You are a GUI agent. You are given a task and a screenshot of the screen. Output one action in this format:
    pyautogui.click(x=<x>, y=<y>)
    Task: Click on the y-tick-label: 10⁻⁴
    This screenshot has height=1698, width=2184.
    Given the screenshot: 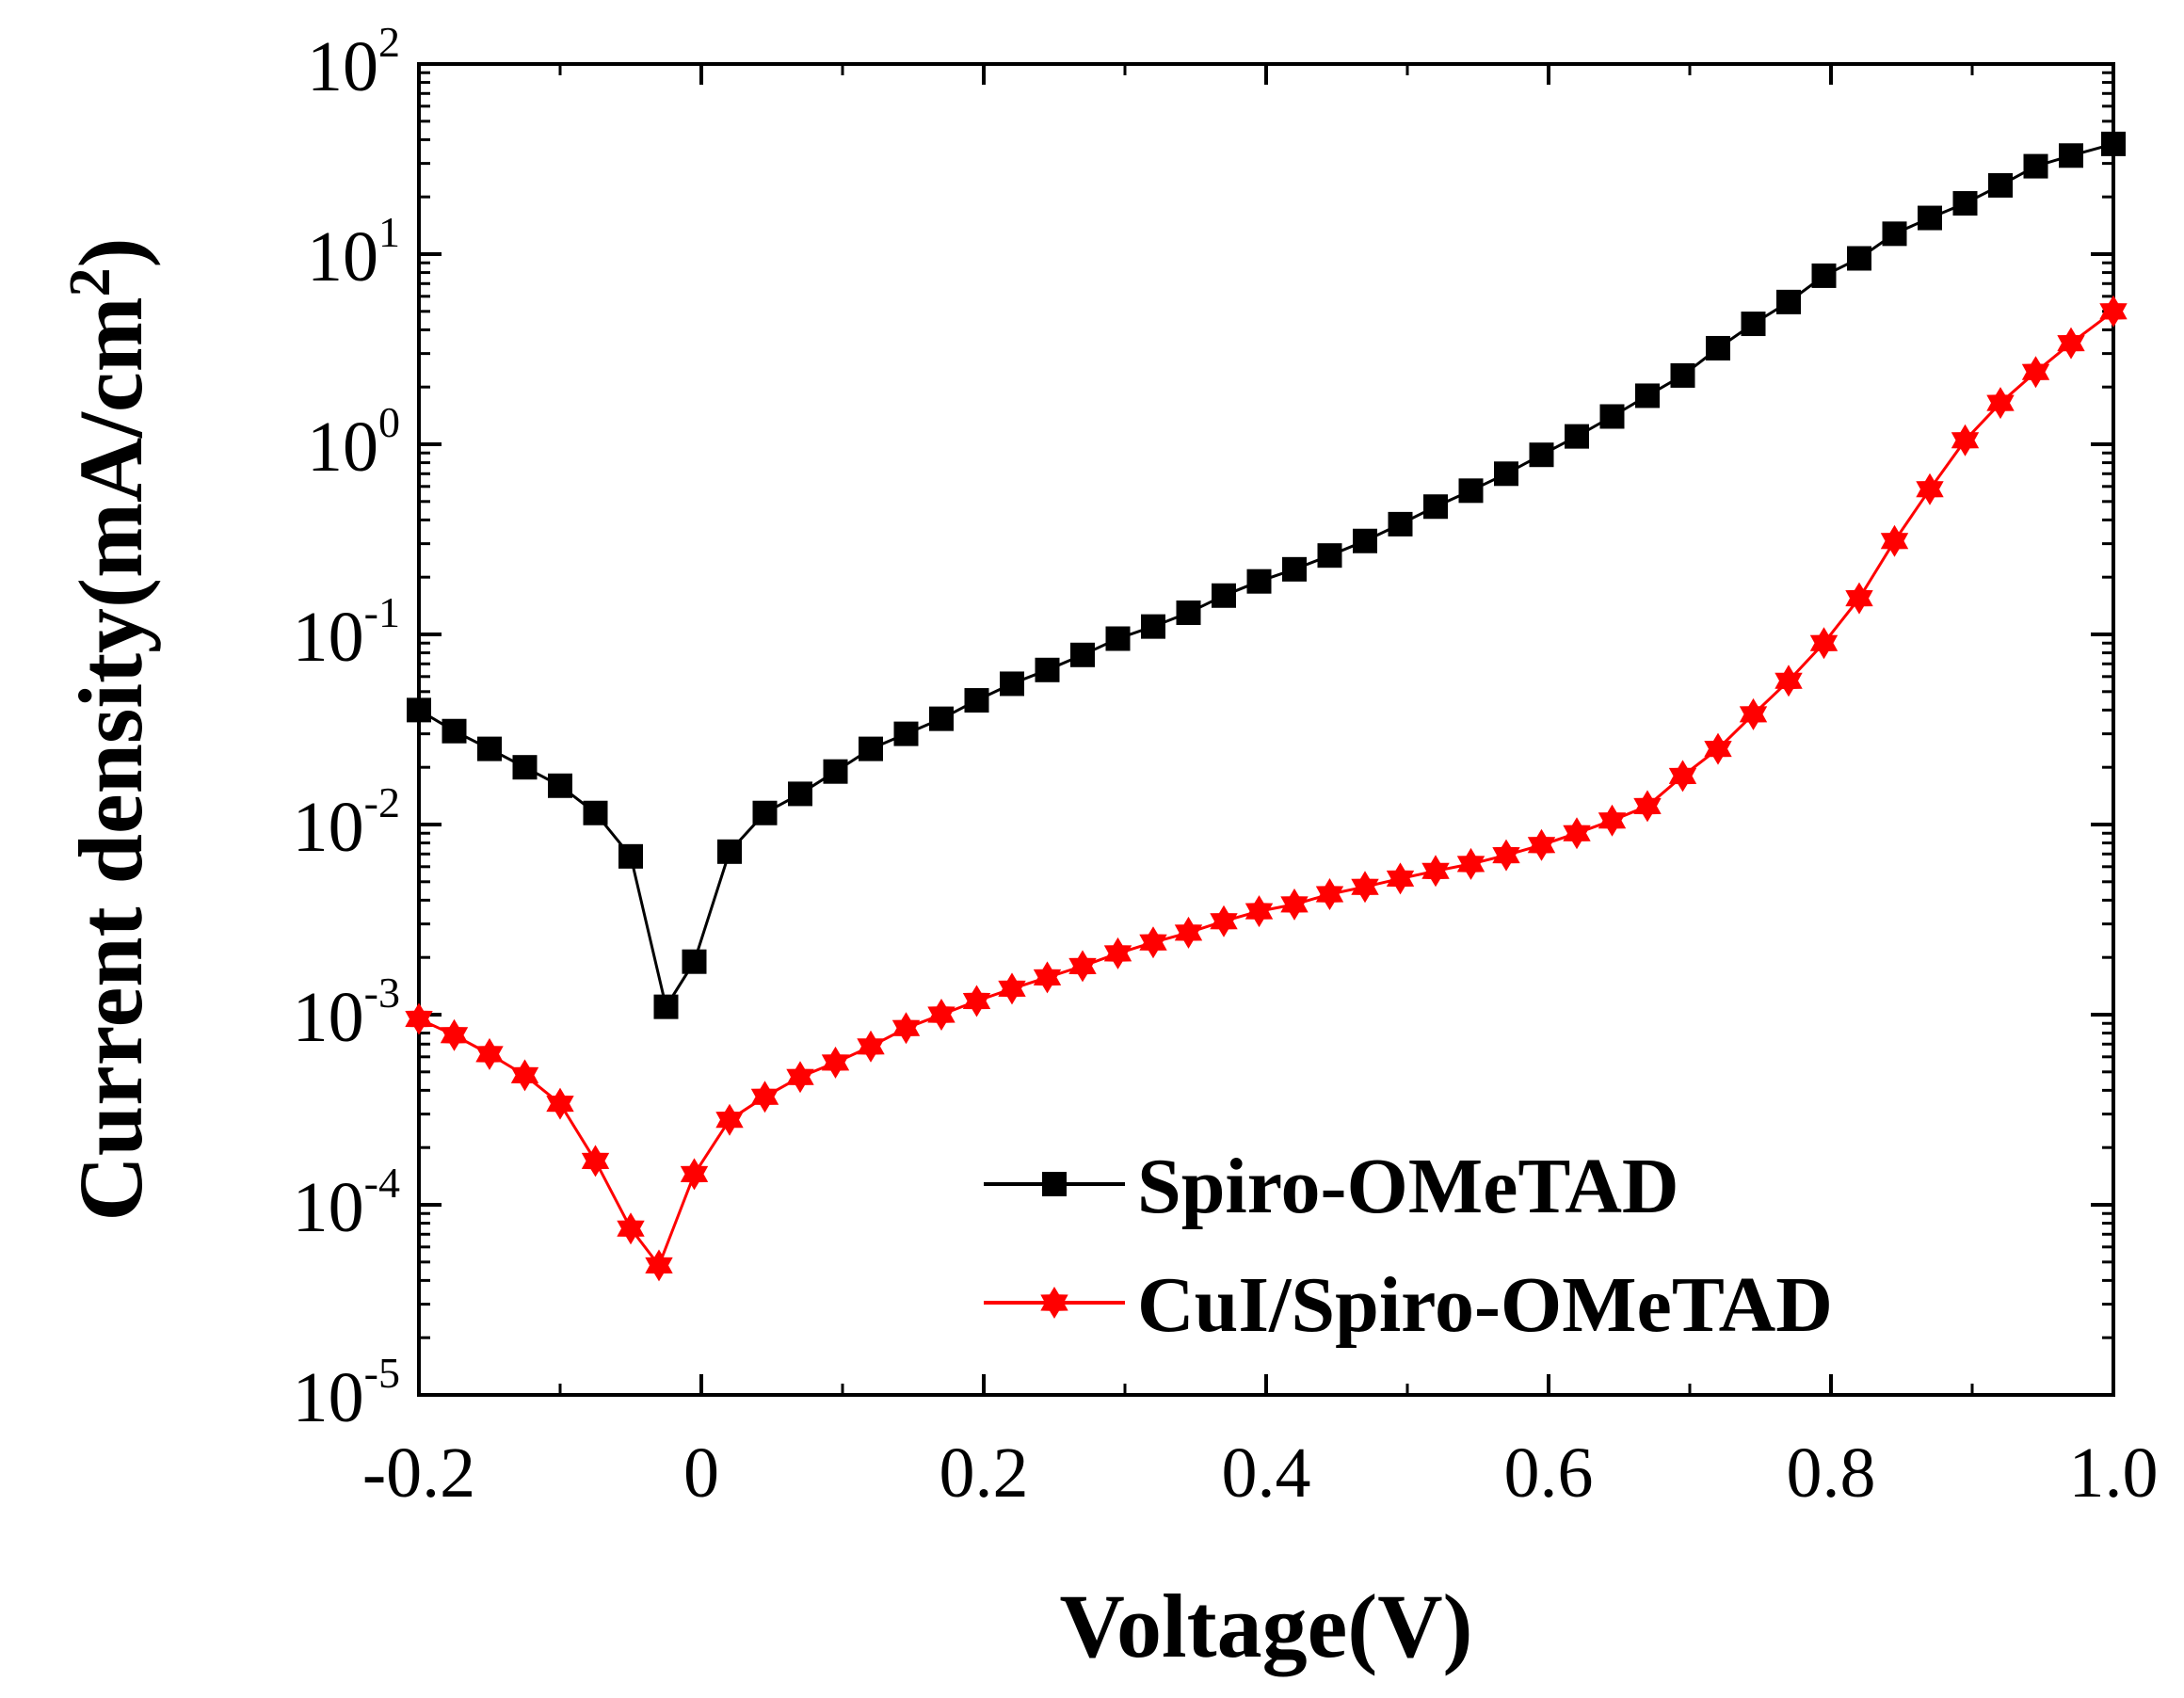 What is the action you would take?
    pyautogui.click(x=346, y=1203)
    